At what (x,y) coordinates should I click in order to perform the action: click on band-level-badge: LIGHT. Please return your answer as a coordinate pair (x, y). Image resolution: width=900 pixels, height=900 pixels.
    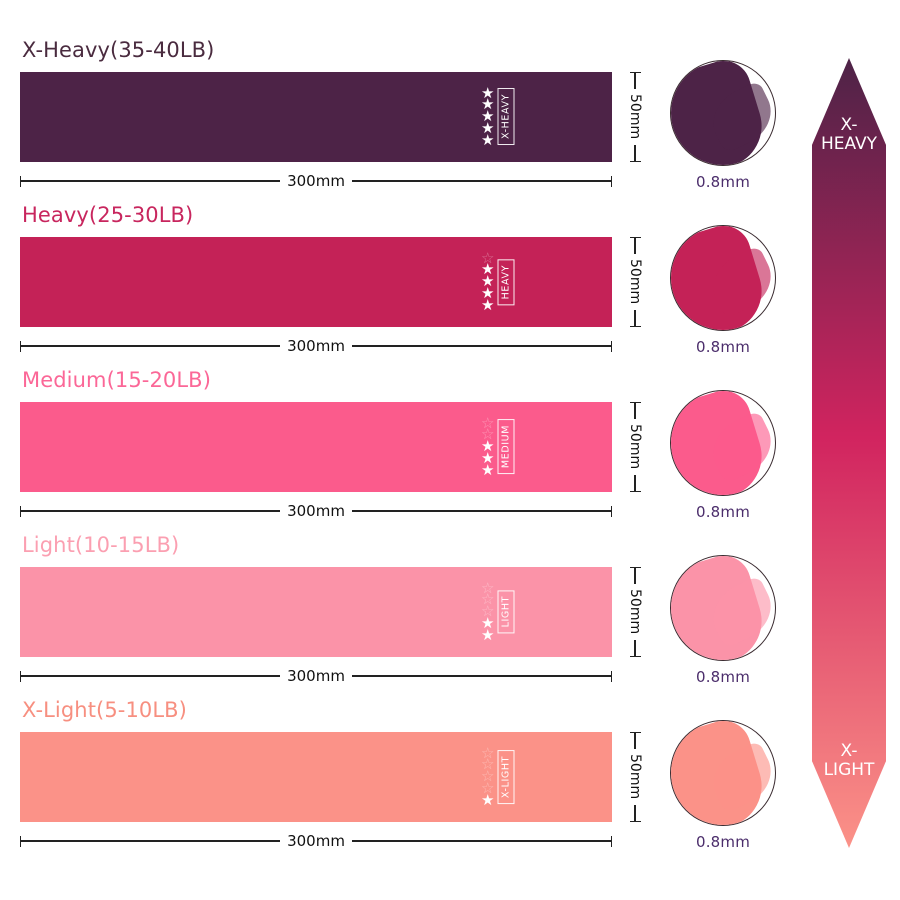
    Looking at the image, I should click on (505, 612).